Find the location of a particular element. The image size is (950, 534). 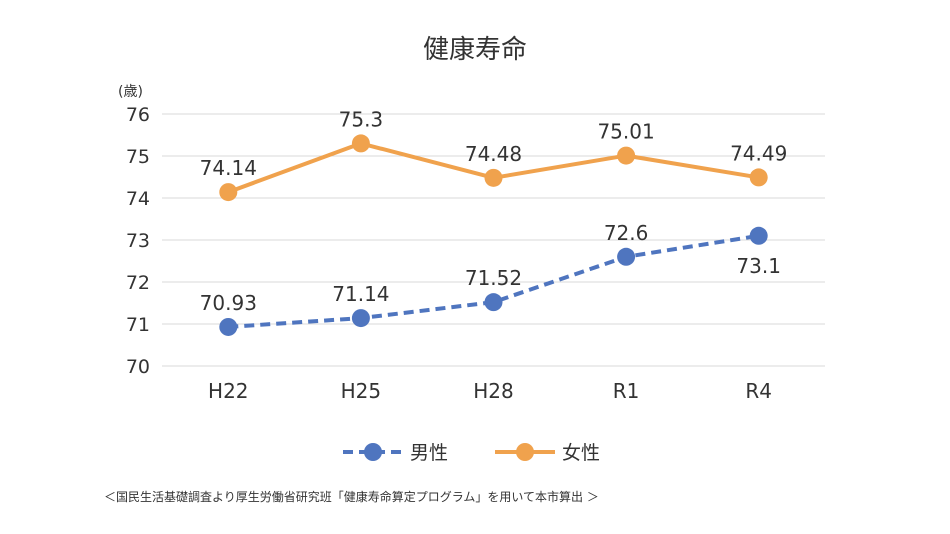

series-line-male is located at coordinates (494, 281).